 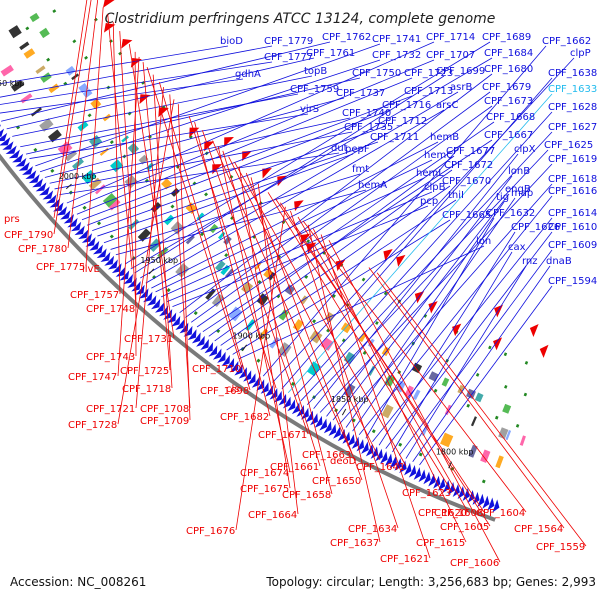 I want to click on reverse-gene-label: CPF_1721, so click(x=110, y=409).